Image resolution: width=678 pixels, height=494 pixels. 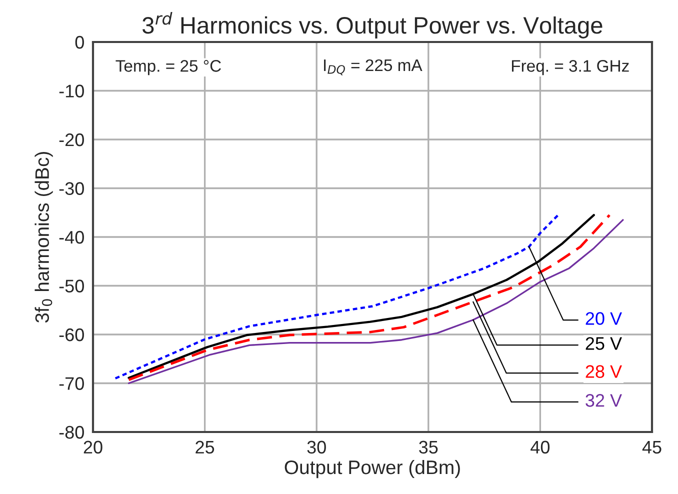 What do you see at coordinates (604, 343) in the screenshot?
I see `text: 25 V` at bounding box center [604, 343].